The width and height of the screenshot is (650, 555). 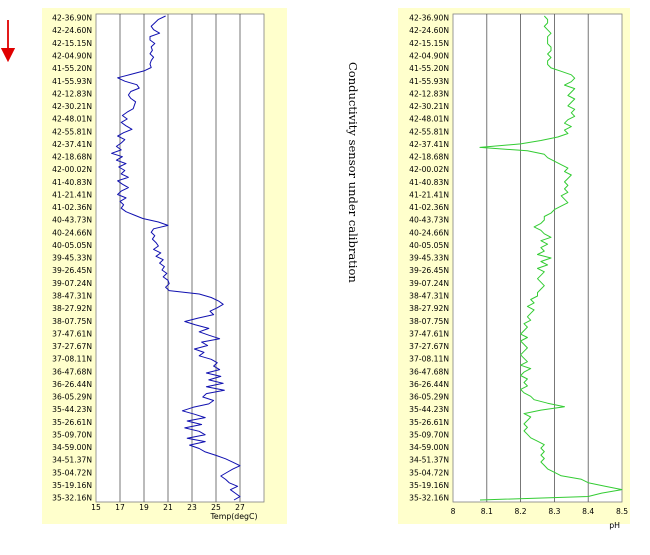 I want to click on temperature-y-tick-label: 36-05.29N, so click(x=72, y=397).